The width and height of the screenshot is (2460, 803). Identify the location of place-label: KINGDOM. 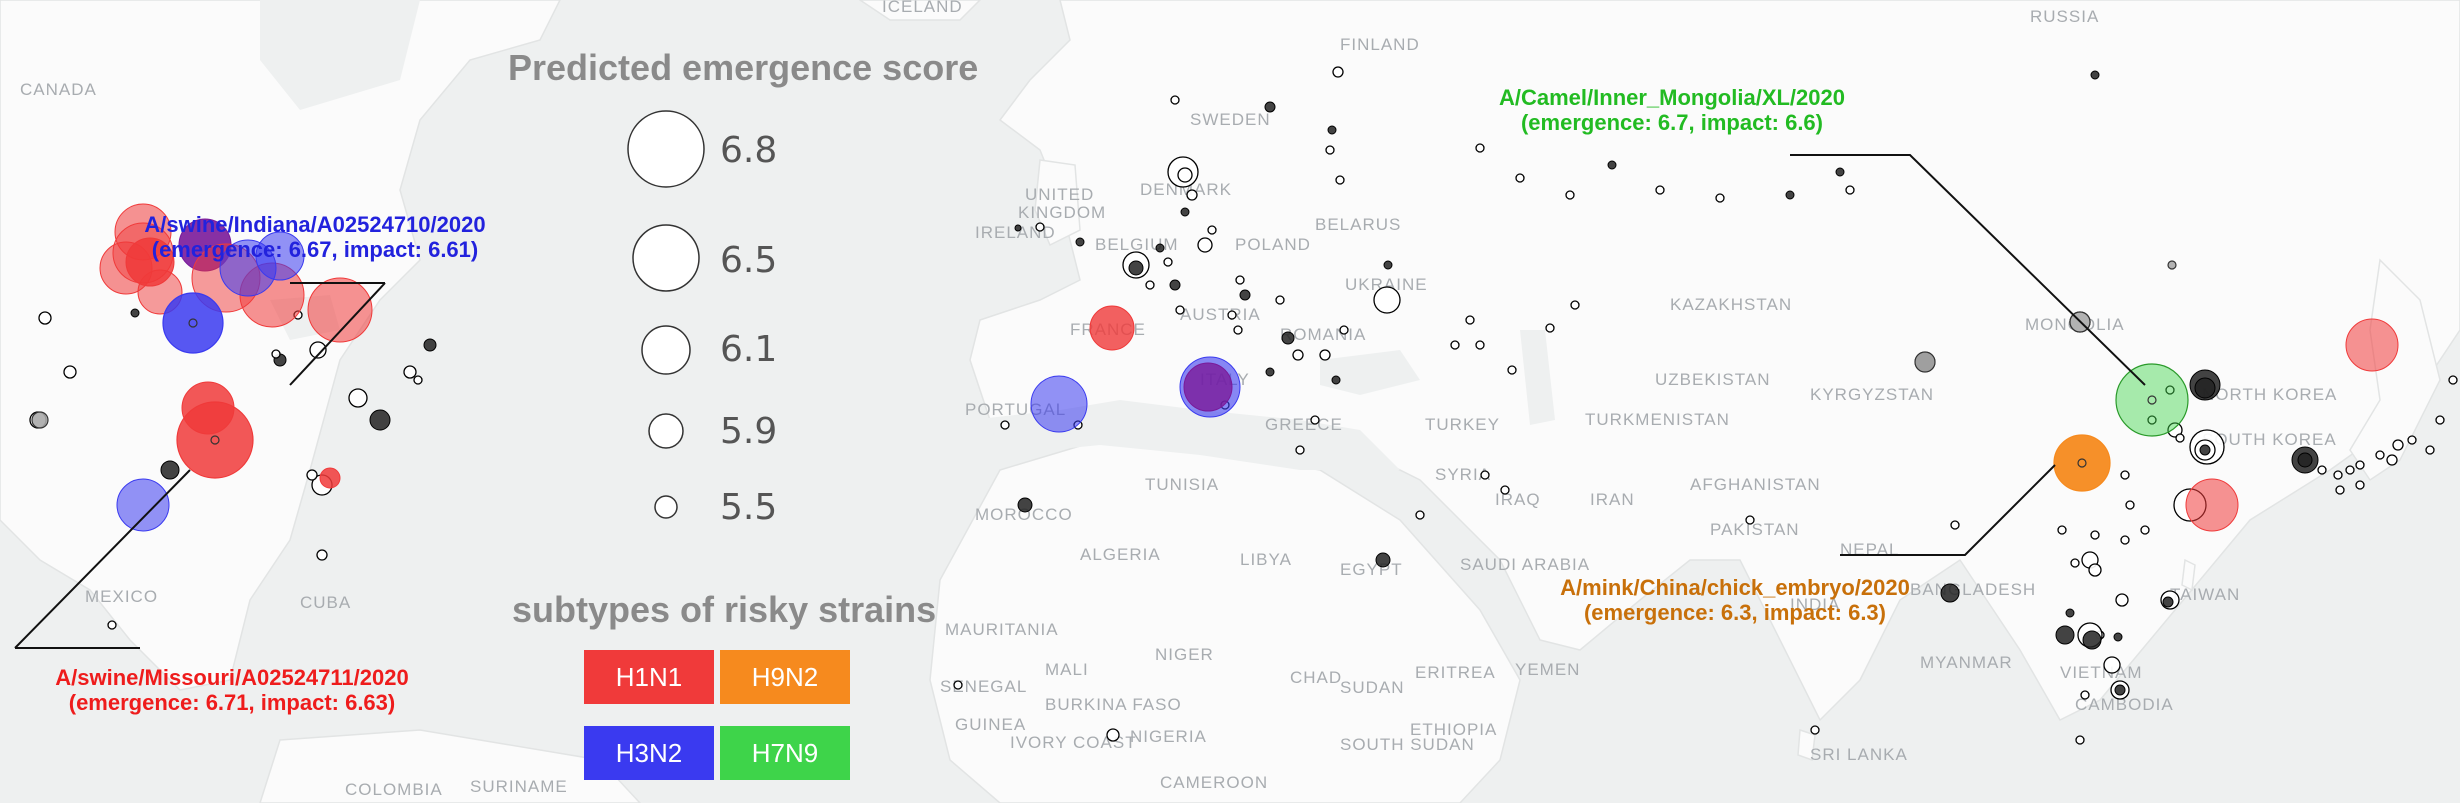
(1062, 212).